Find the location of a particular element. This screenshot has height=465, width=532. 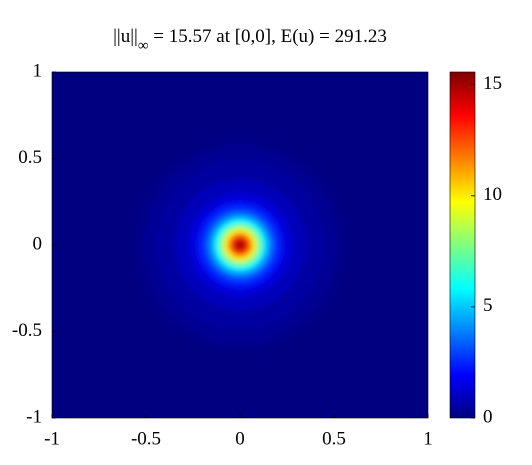

heatmap-ring is located at coordinates (240, 245).